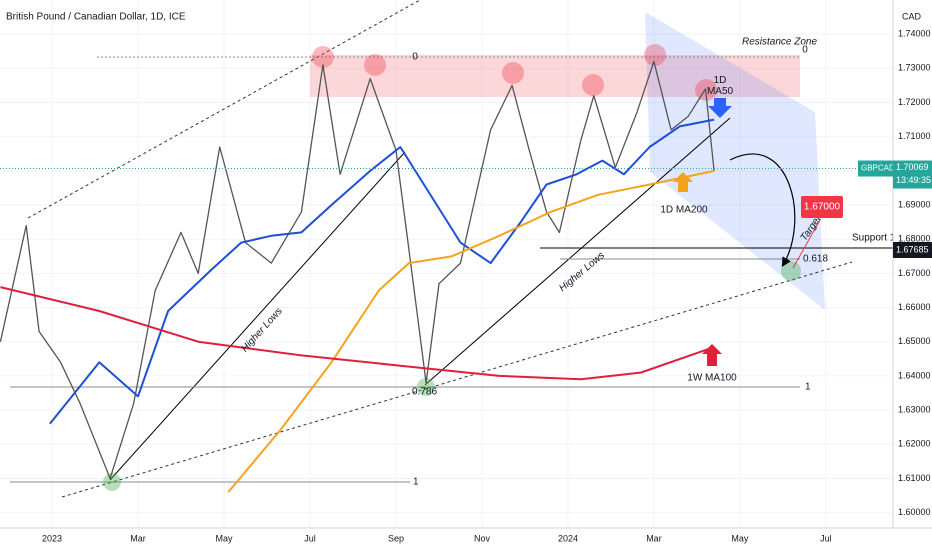 The image size is (932, 550). I want to click on y-tick-label: 1.72000, so click(914, 102).